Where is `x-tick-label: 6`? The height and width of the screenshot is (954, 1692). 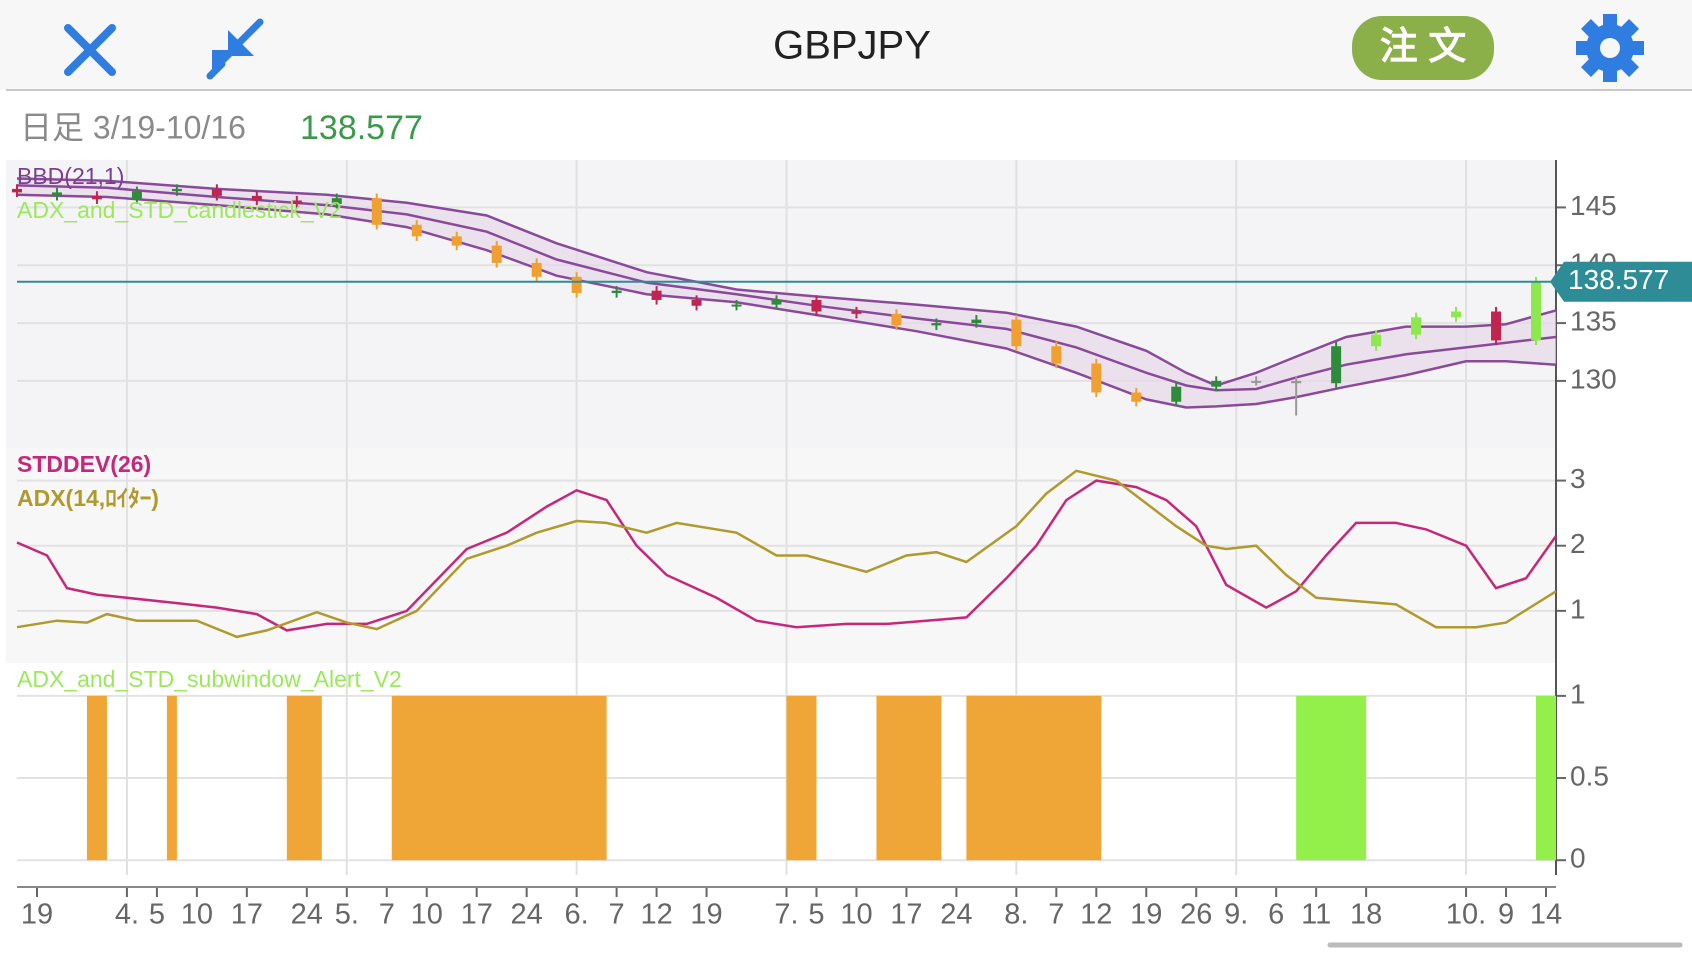
x-tick-label: 6 is located at coordinates (1276, 915).